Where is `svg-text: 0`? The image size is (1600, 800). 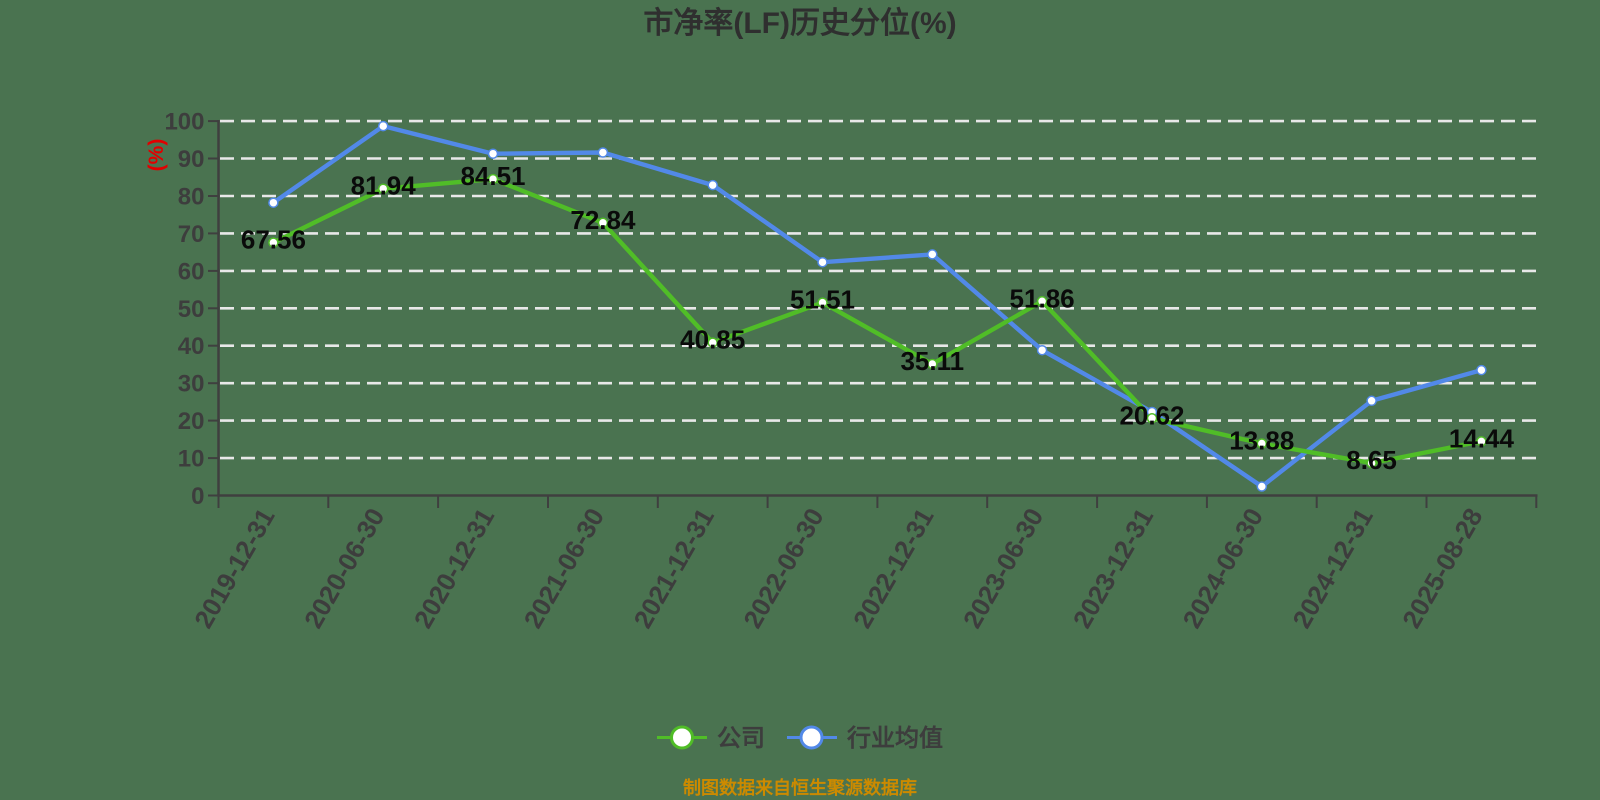
svg-text: 0 is located at coordinates (197, 496).